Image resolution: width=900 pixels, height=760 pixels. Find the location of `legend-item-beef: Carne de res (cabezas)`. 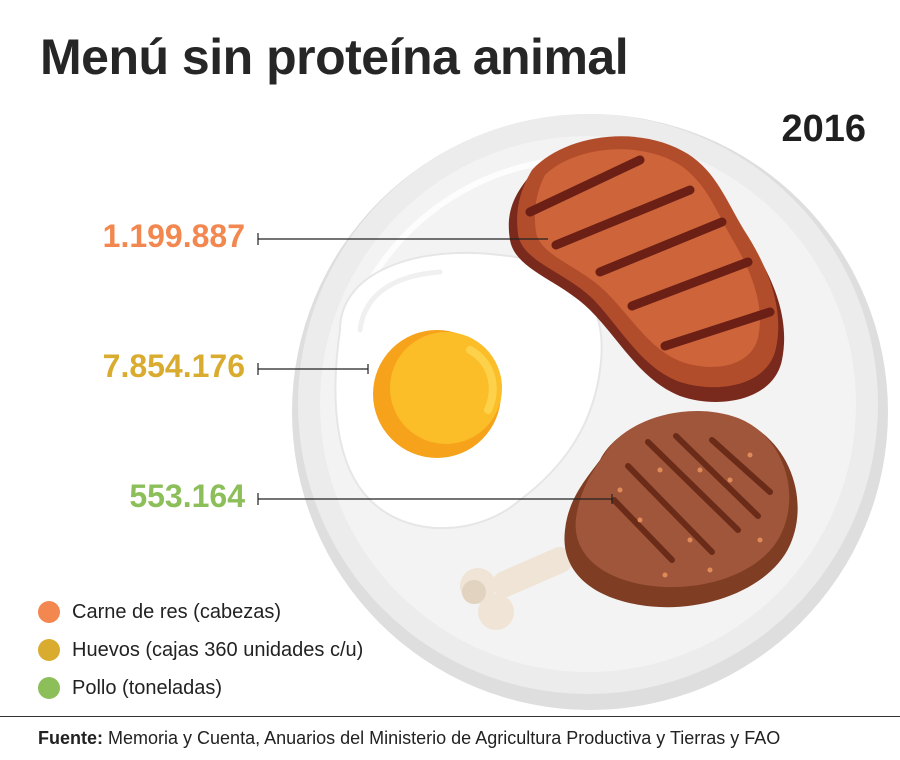

legend-item-beef: Carne de res (cabezas) is located at coordinates (200, 612).